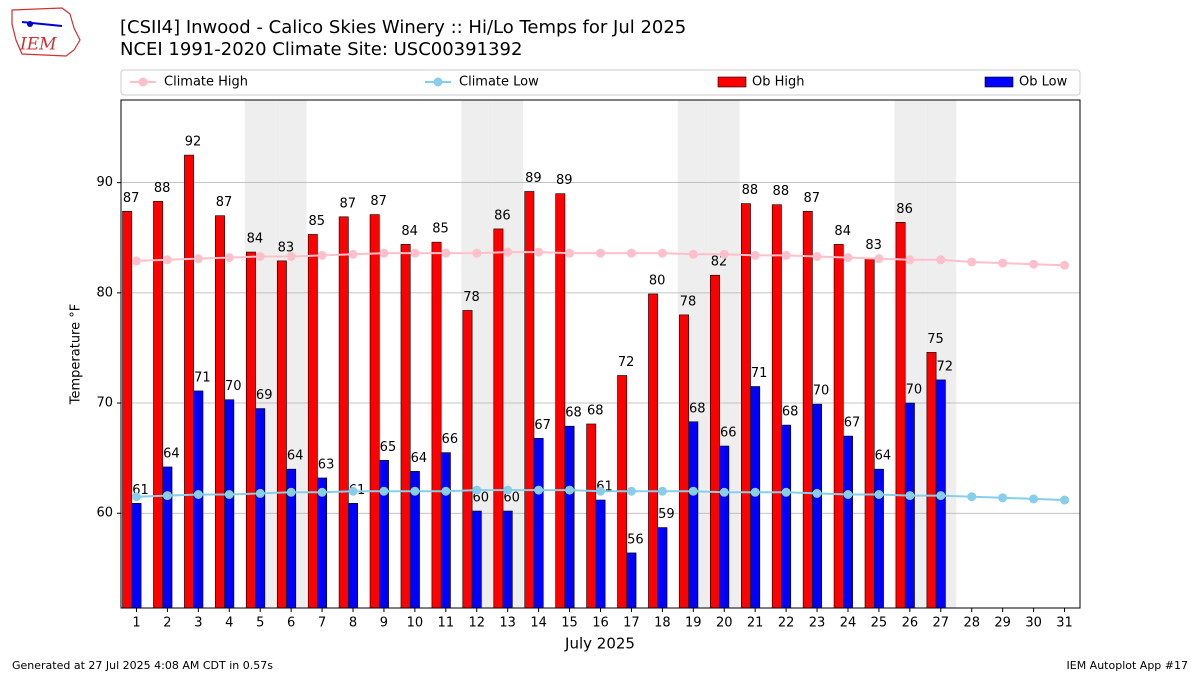 This screenshot has width=1200, height=675. What do you see at coordinates (910, 623) in the screenshot?
I see `x-tick-label: 26` at bounding box center [910, 623].